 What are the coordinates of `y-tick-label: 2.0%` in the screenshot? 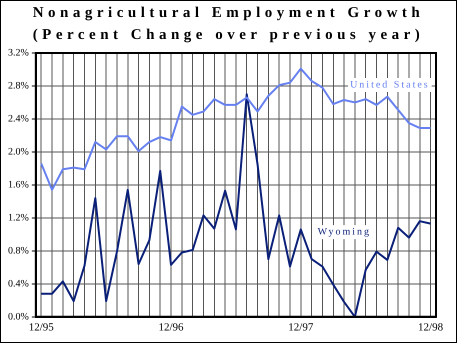 It's located at (18, 152).